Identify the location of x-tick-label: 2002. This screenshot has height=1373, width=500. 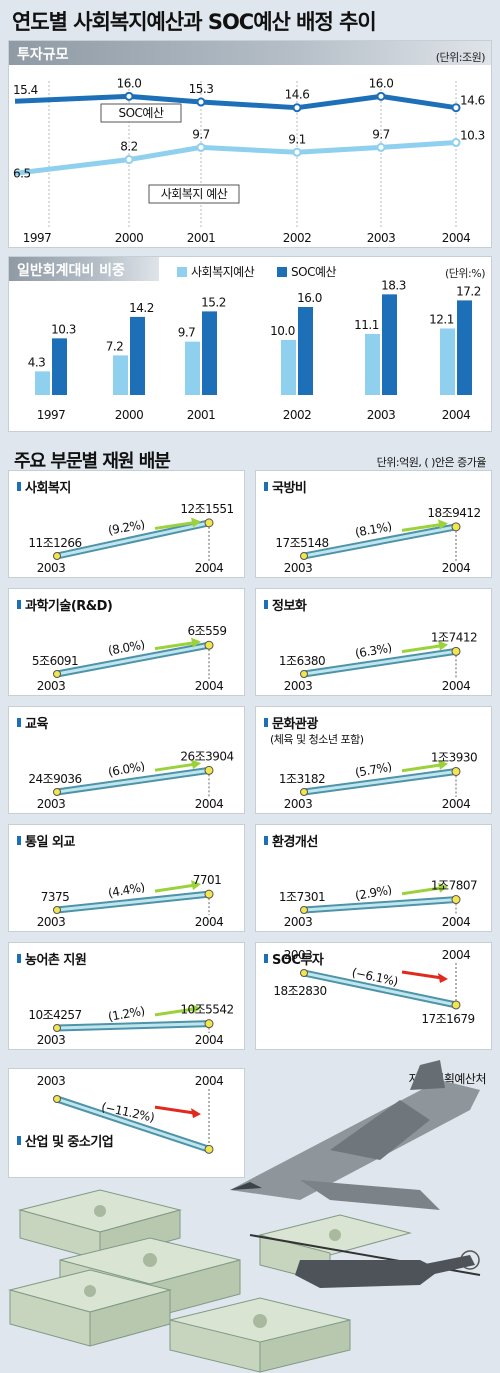
(297, 415).